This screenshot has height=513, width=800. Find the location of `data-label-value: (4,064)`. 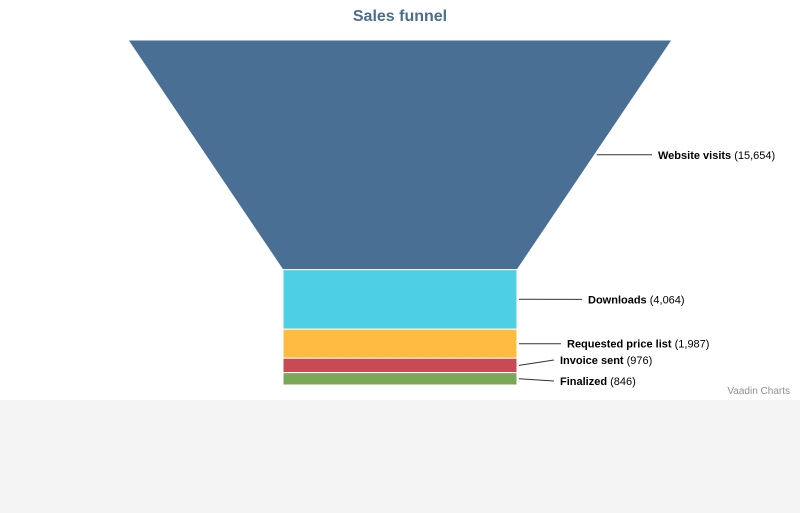

data-label-value: (4,064) is located at coordinates (666, 300).